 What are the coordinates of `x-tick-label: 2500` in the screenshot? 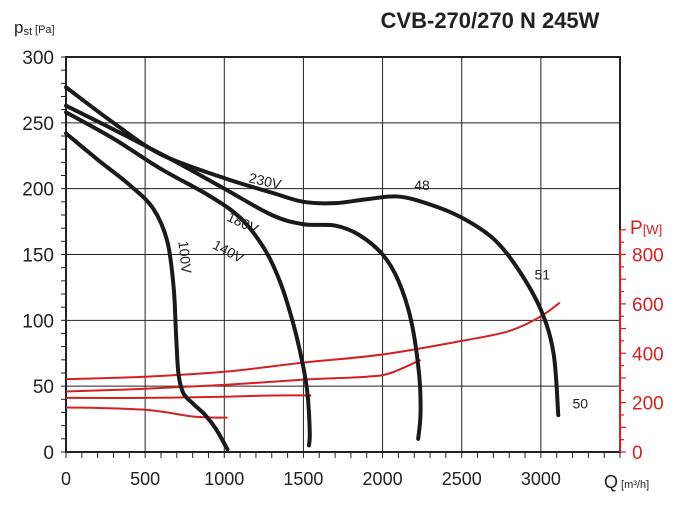 It's located at (462, 479).